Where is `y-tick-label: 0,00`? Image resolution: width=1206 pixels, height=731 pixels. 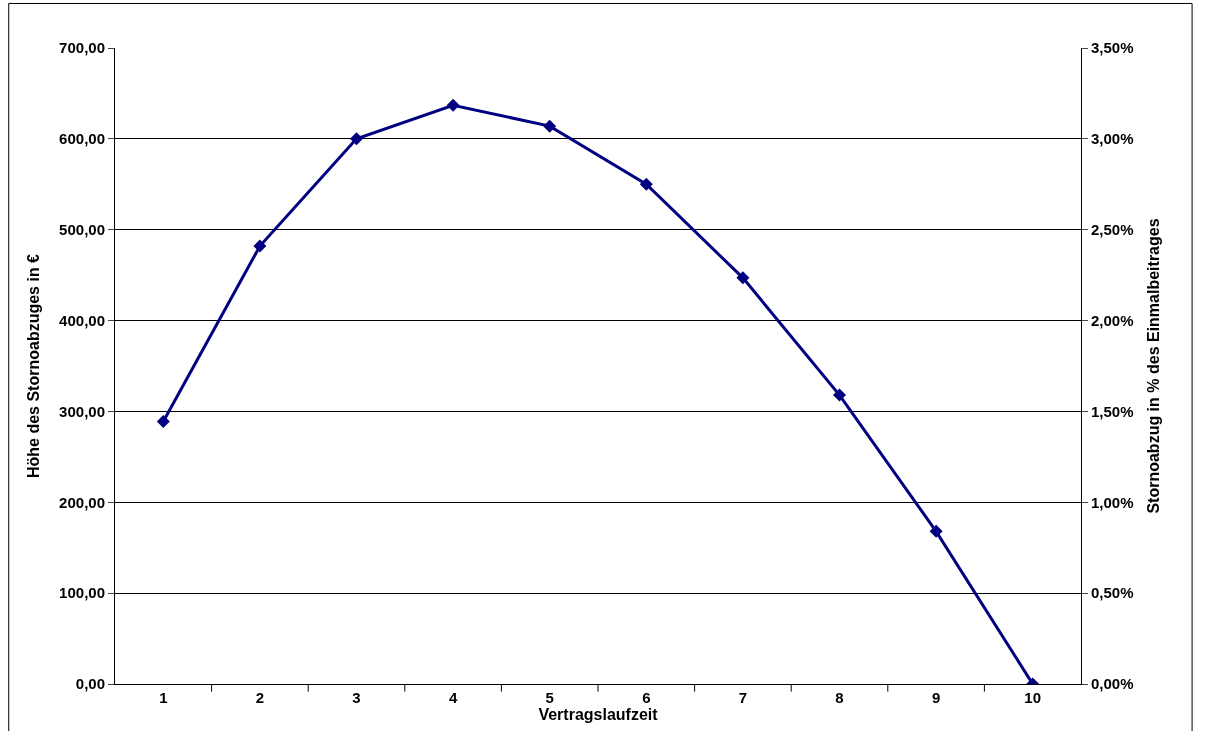
y-tick-label: 0,00 is located at coordinates (90, 684).